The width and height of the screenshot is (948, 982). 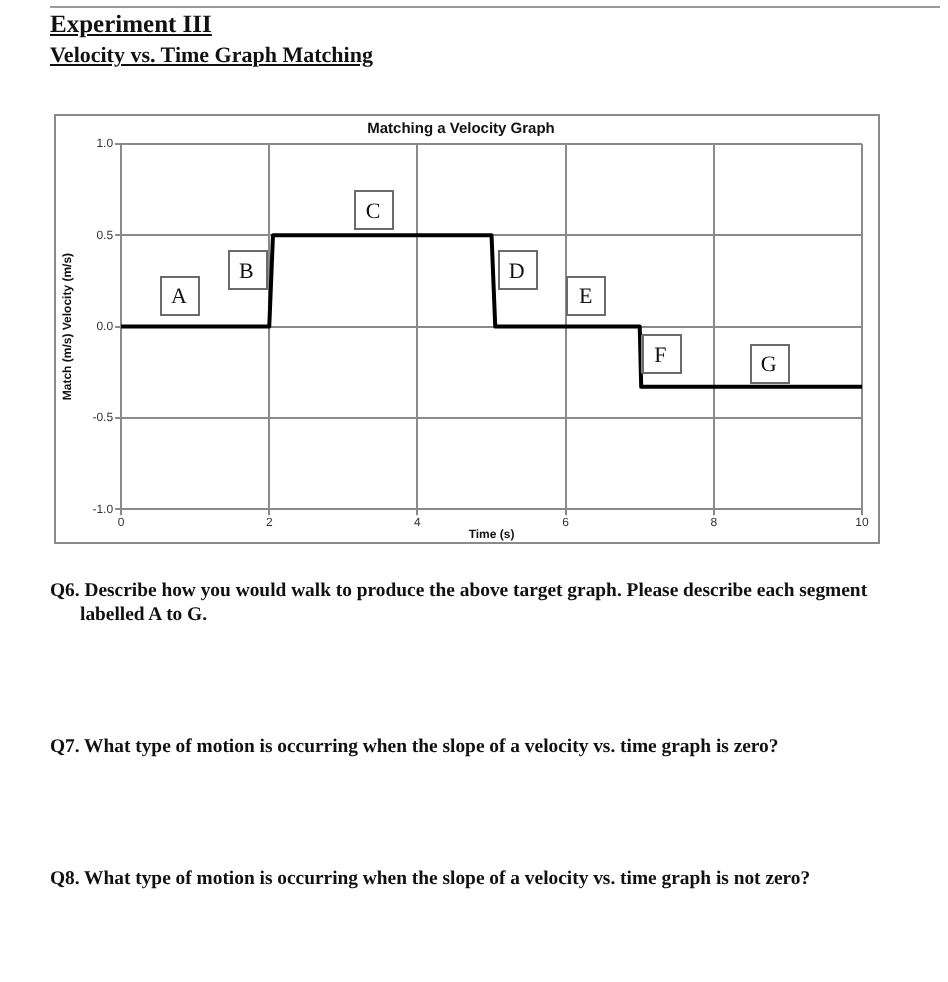 What do you see at coordinates (516, 271) in the screenshot?
I see `annotation: D` at bounding box center [516, 271].